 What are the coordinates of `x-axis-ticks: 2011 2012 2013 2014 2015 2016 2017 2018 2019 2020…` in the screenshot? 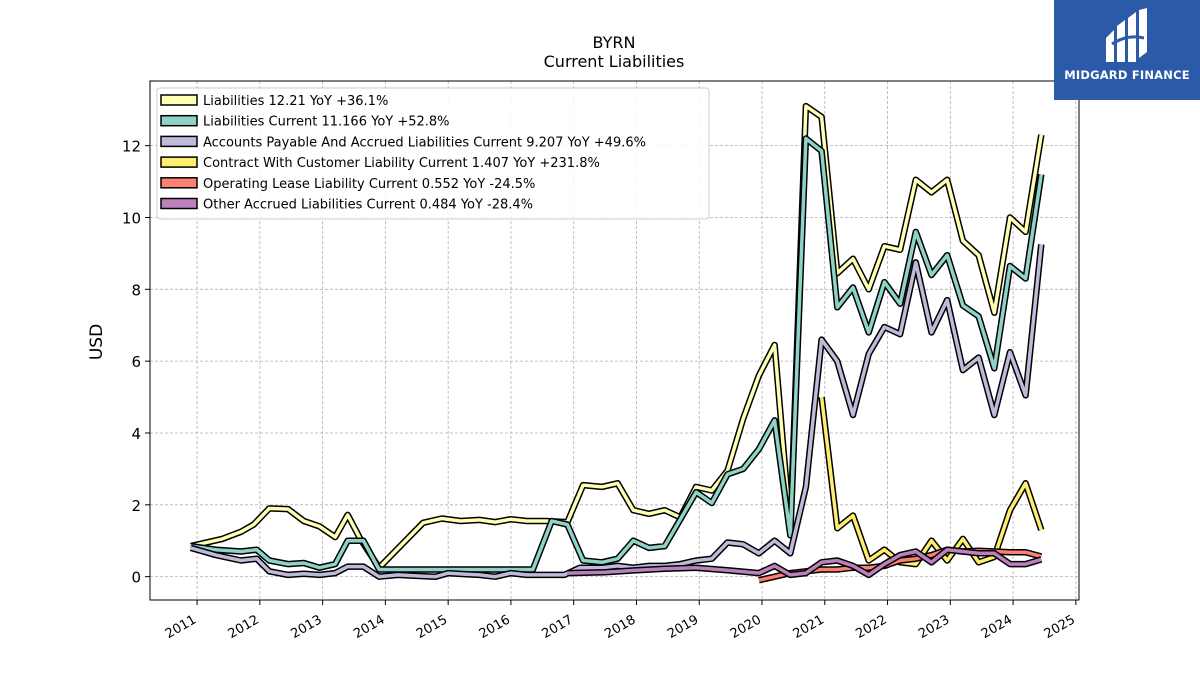 It's located at (620, 621).